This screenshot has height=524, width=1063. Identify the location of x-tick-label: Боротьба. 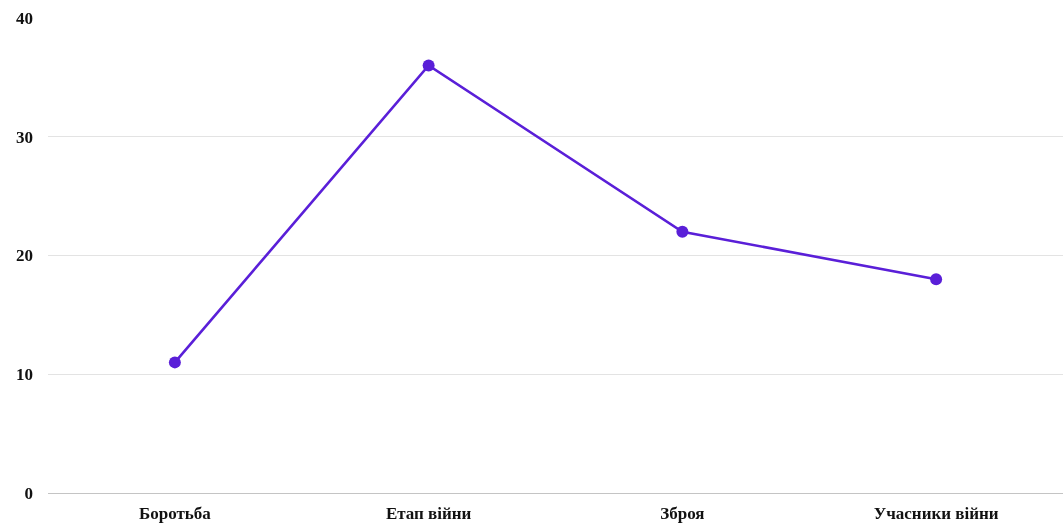
(175, 513).